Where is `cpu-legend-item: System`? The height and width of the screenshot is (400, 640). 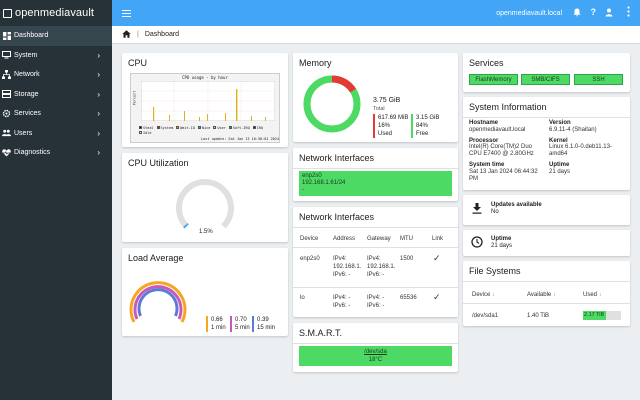
cpu-legend-item: System is located at coordinates (164, 128).